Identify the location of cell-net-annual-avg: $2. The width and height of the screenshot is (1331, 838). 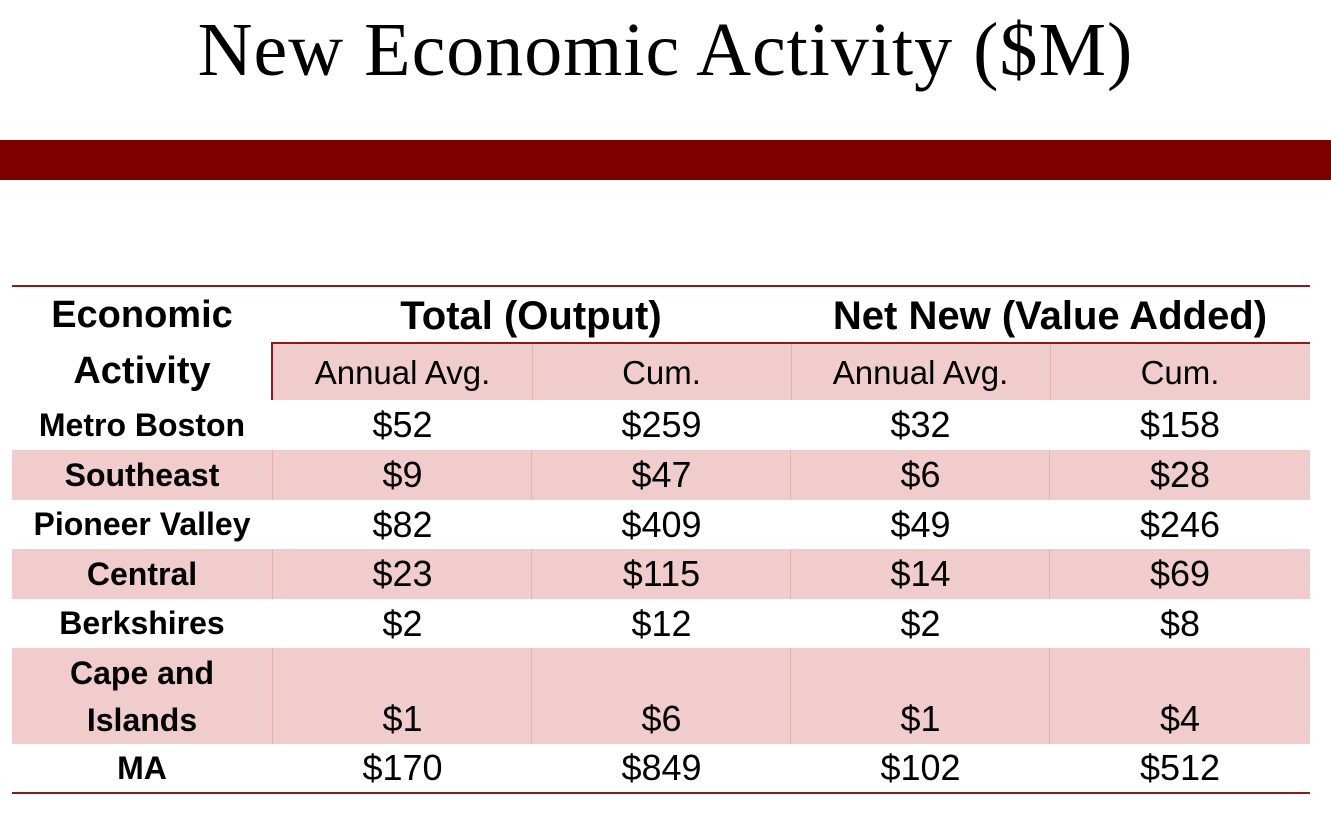
(920, 623).